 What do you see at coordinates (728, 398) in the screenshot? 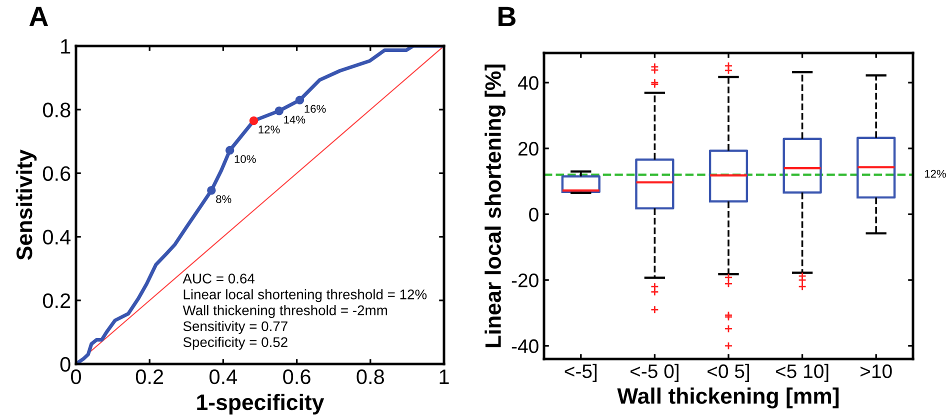
I see `x-axis-title: Wall thickening [mm]` at bounding box center [728, 398].